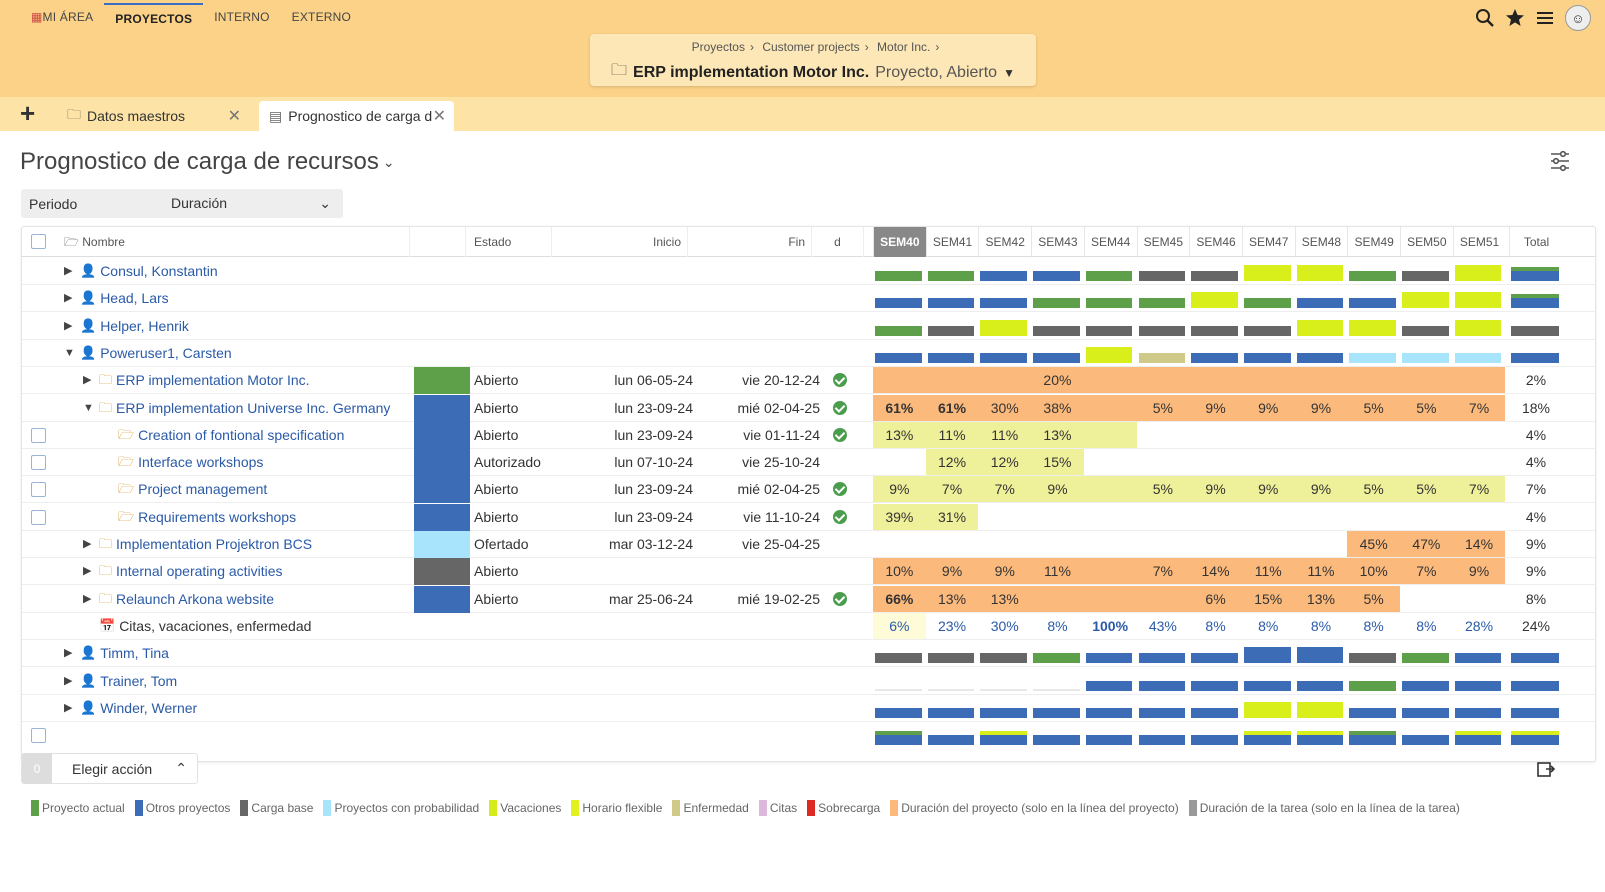 This screenshot has width=1605, height=892. I want to click on row-name-text: Interface workshops, so click(201, 462).